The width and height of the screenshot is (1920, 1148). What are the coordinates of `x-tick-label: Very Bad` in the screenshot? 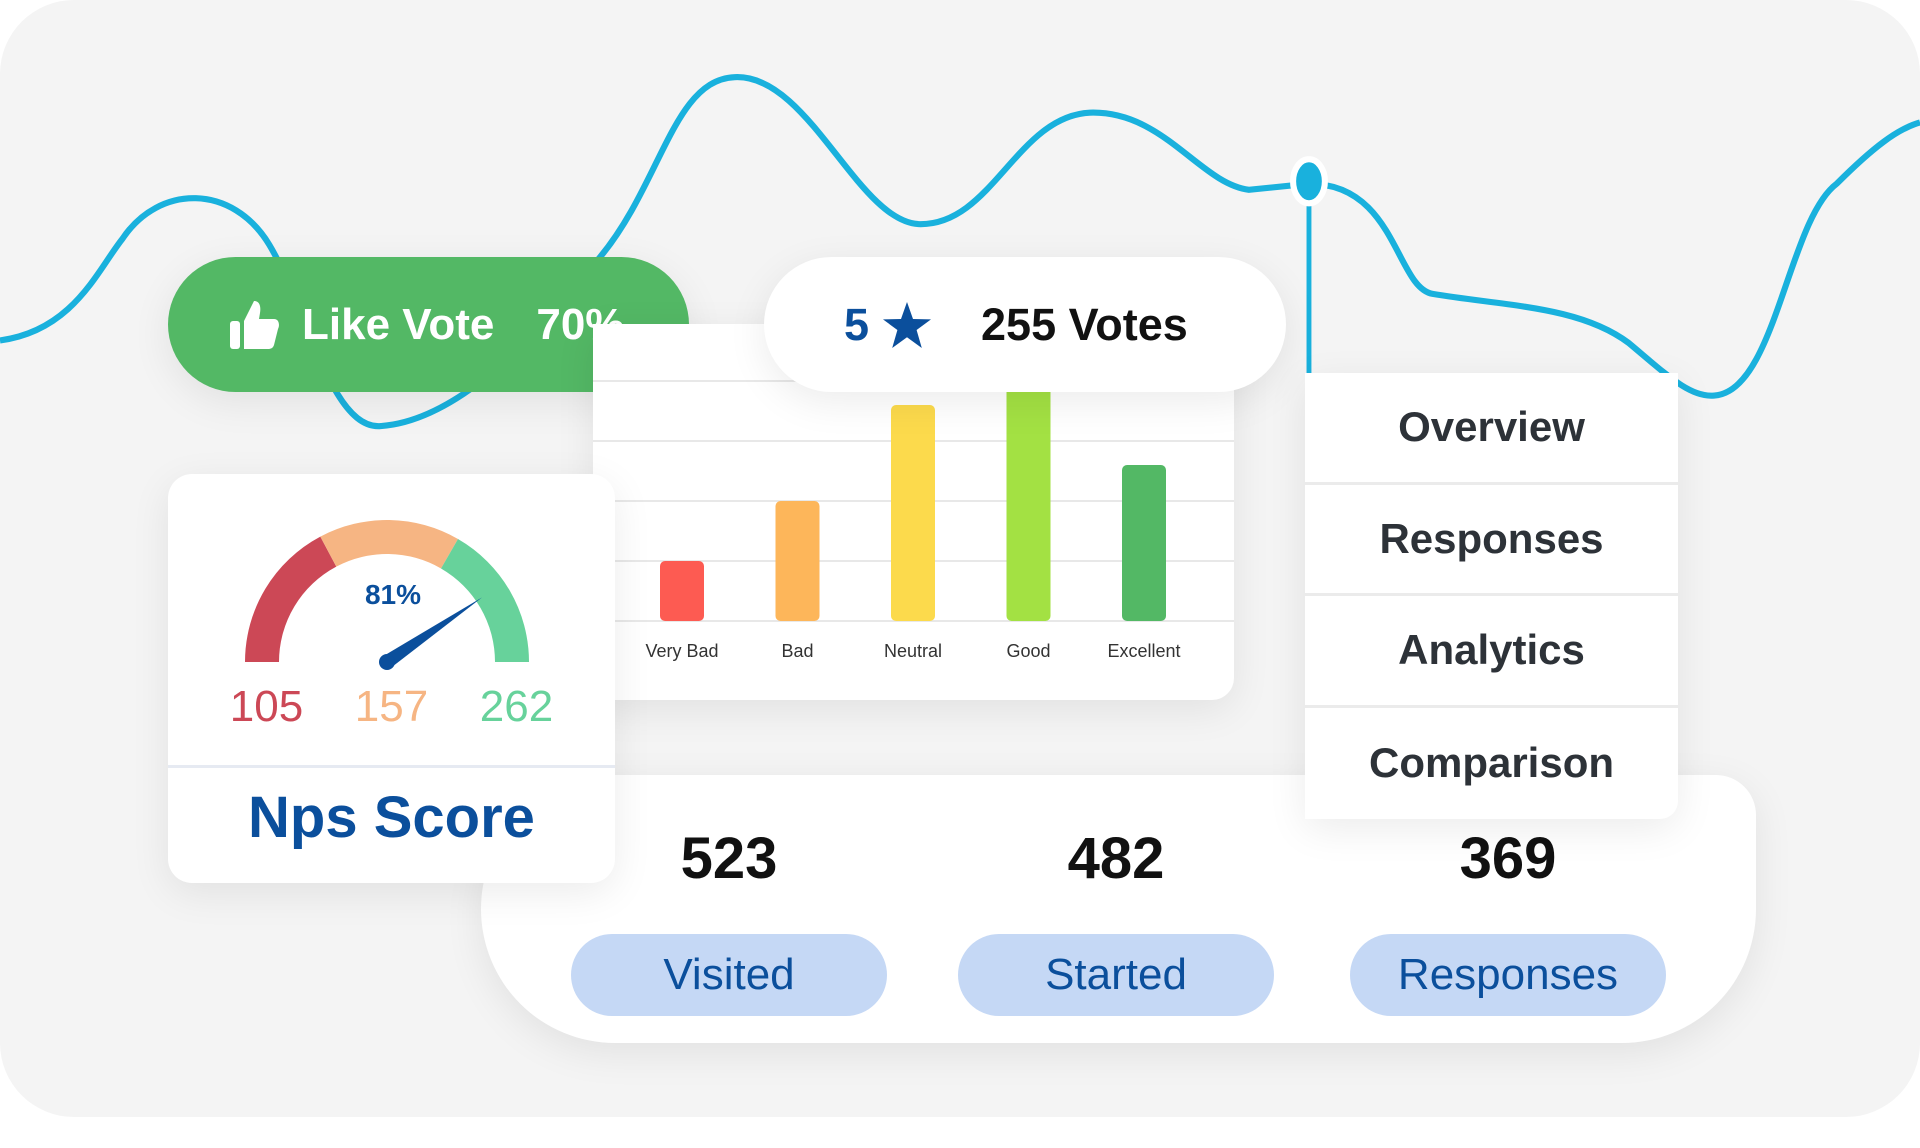 It's located at (681, 651).